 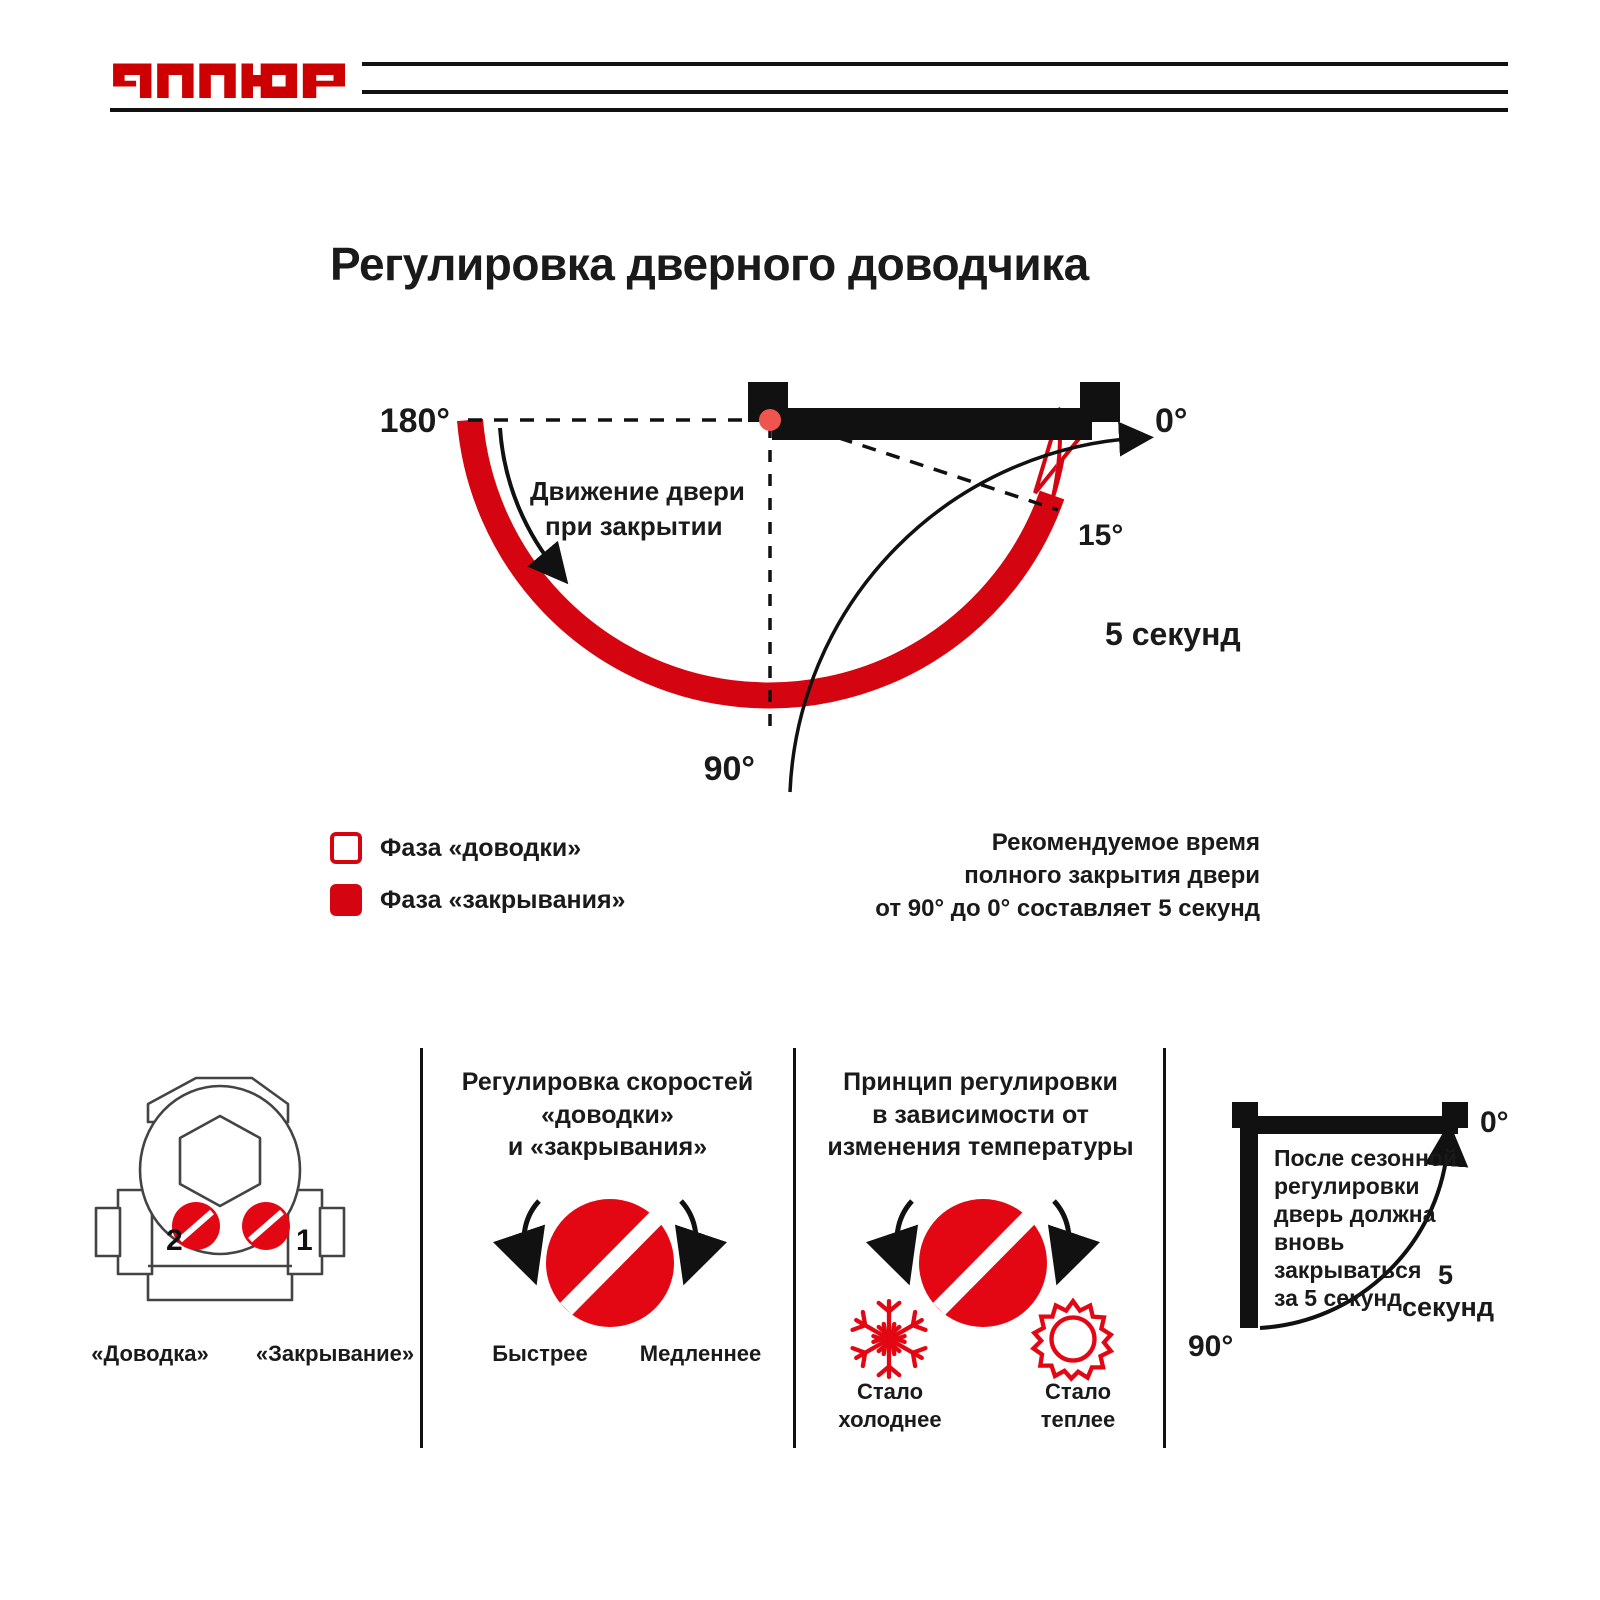 I want to click on motion-label-line2: при закрытии, so click(x=634, y=526).